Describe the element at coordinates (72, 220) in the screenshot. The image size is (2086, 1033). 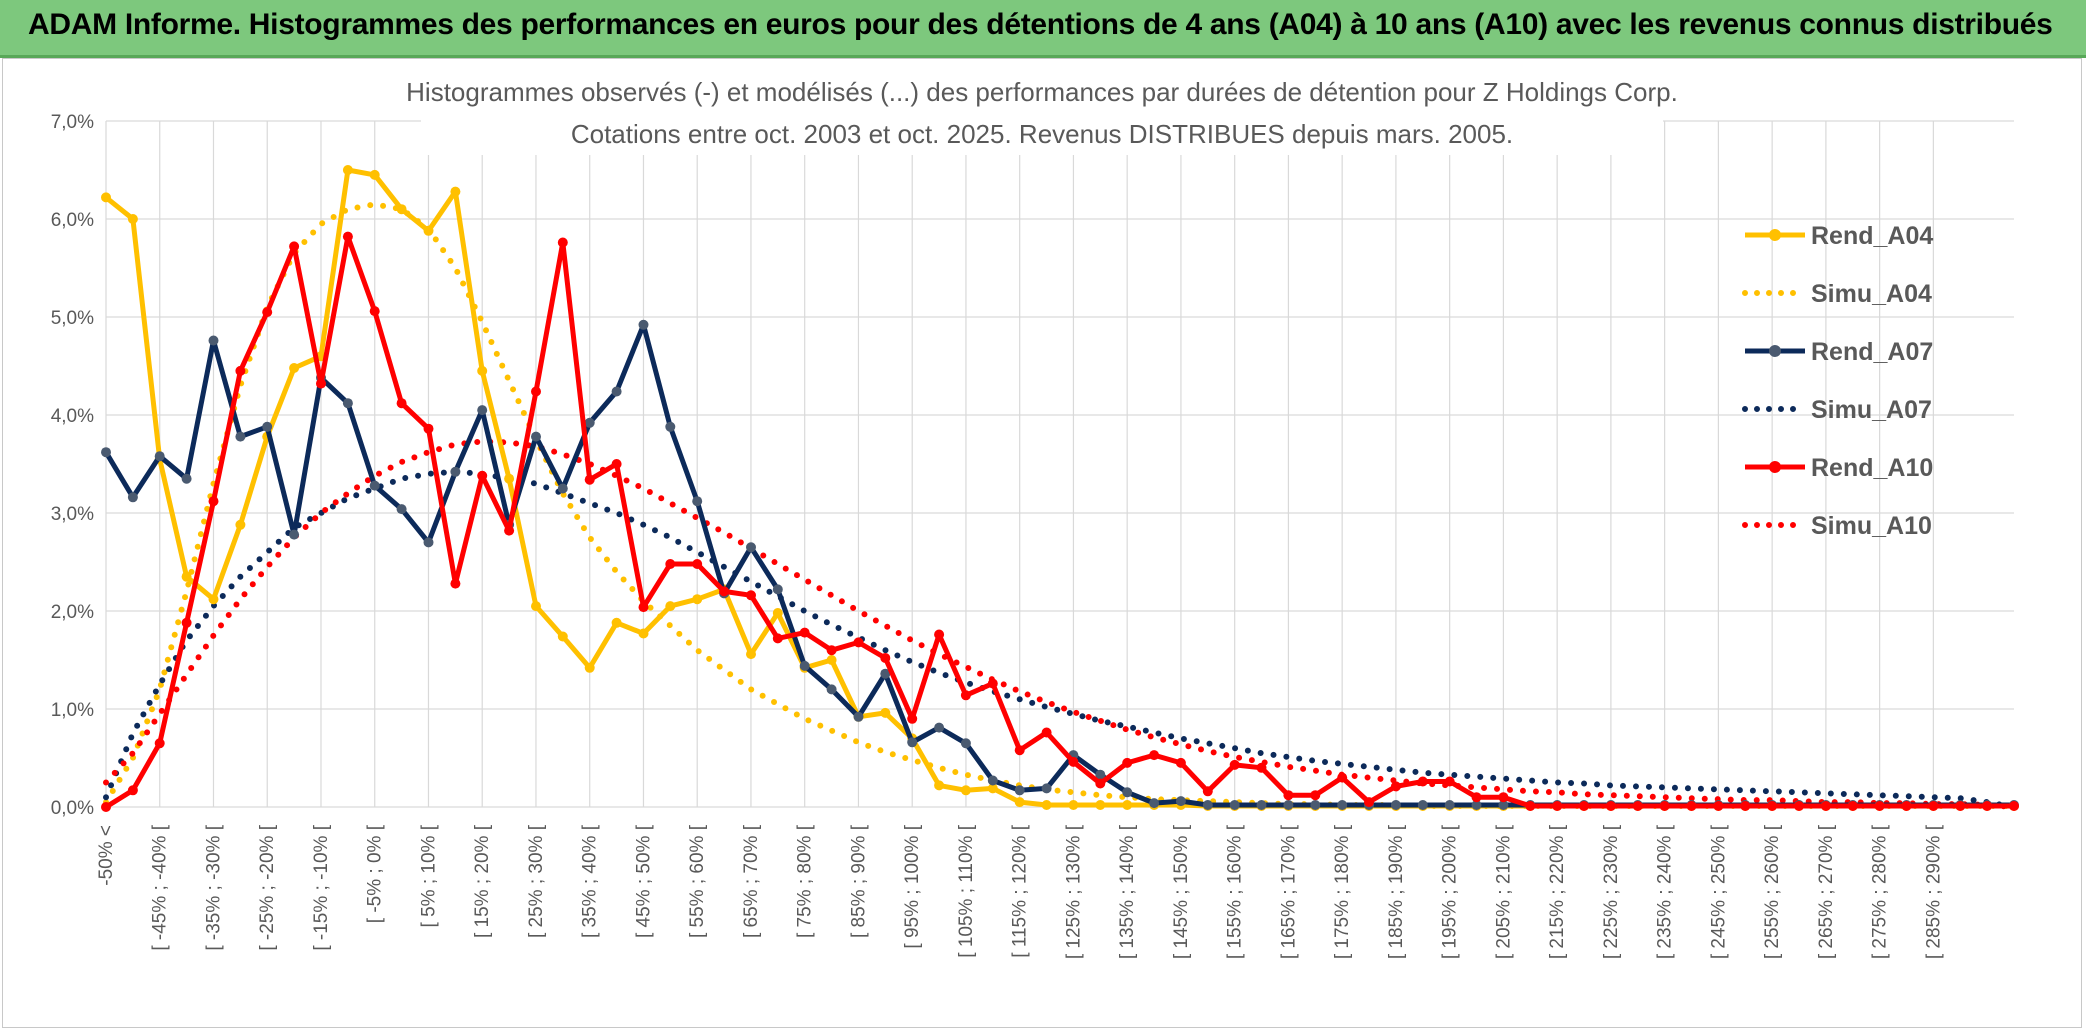
I see `y-tick-label: 6,0%` at that location.